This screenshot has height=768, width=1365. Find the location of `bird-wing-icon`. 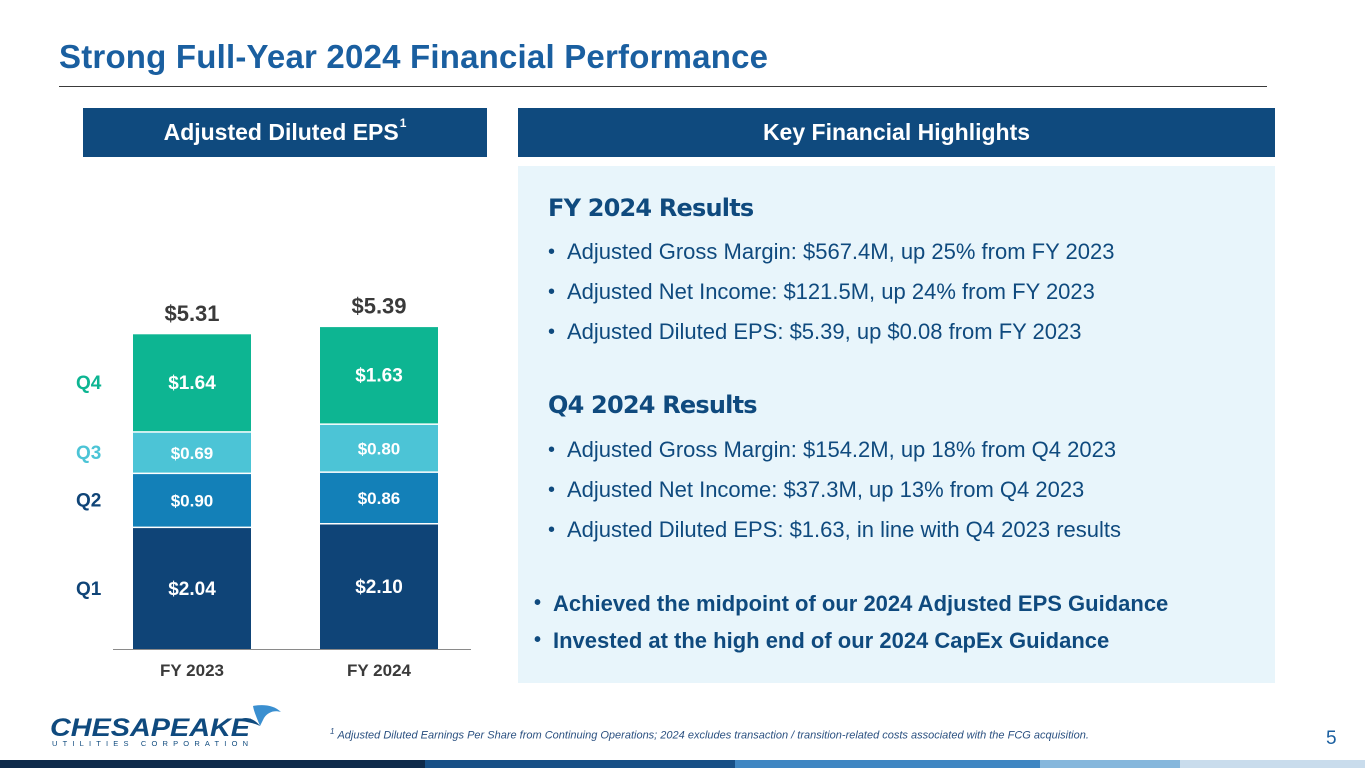

bird-wing-icon is located at coordinates (267, 715).